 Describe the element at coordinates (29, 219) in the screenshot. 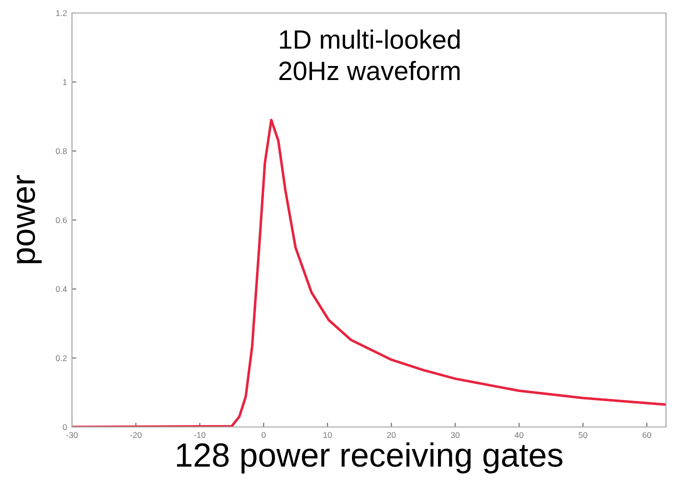

I see `y-axis-title: power` at that location.